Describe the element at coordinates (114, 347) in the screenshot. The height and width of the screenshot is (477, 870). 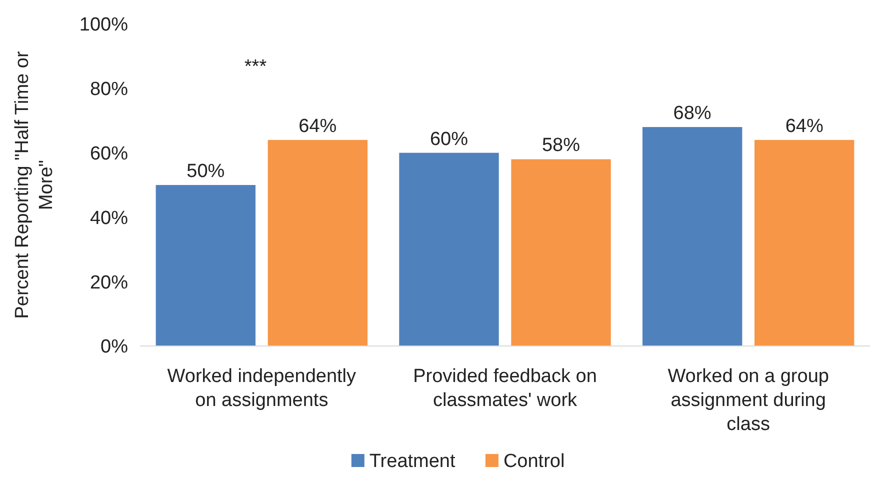
I see `y-tick-label: 0%` at that location.